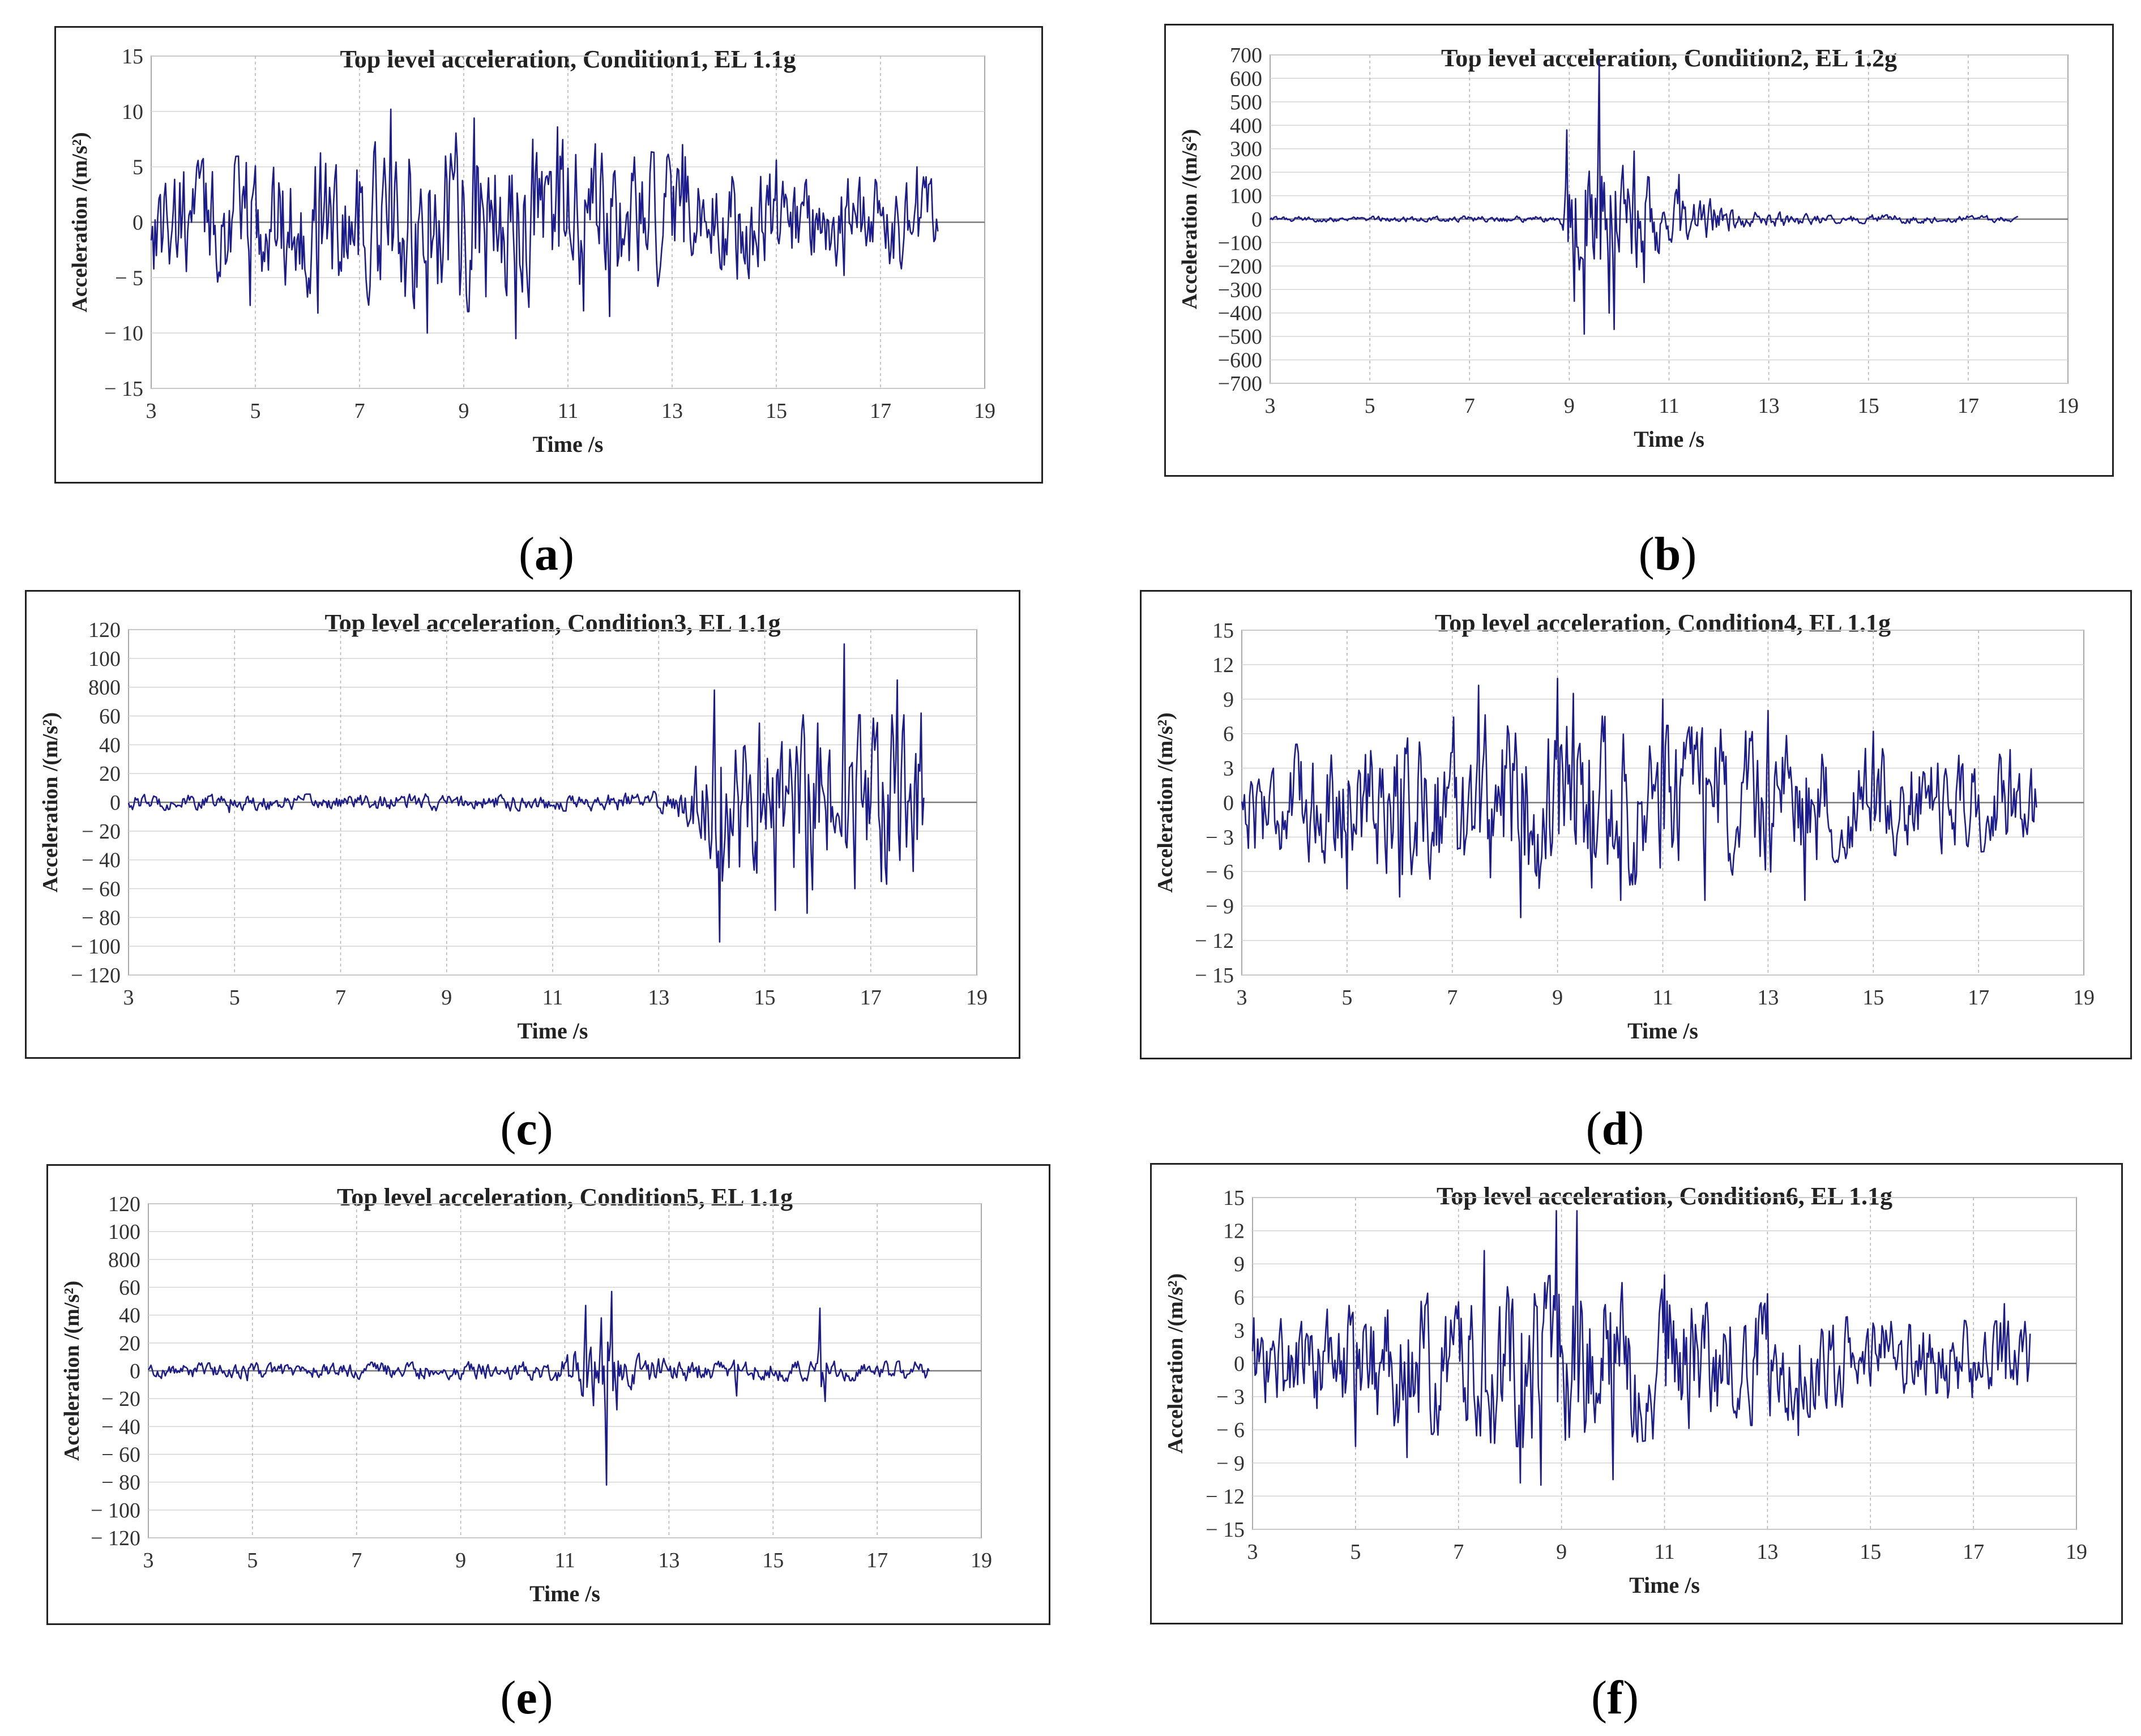  What do you see at coordinates (101, 889) in the screenshot?
I see `y-tick-label: − 60` at bounding box center [101, 889].